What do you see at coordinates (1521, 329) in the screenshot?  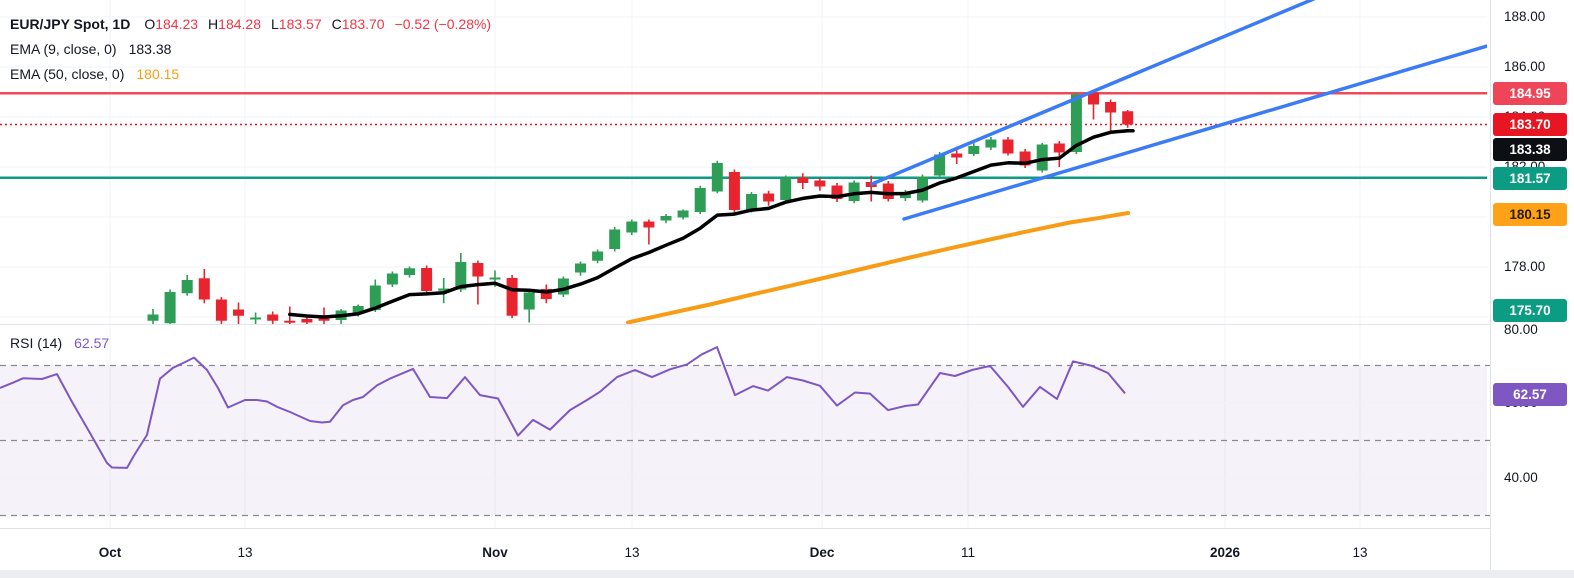 I see `axis-label-80.00: 80.00` at bounding box center [1521, 329].